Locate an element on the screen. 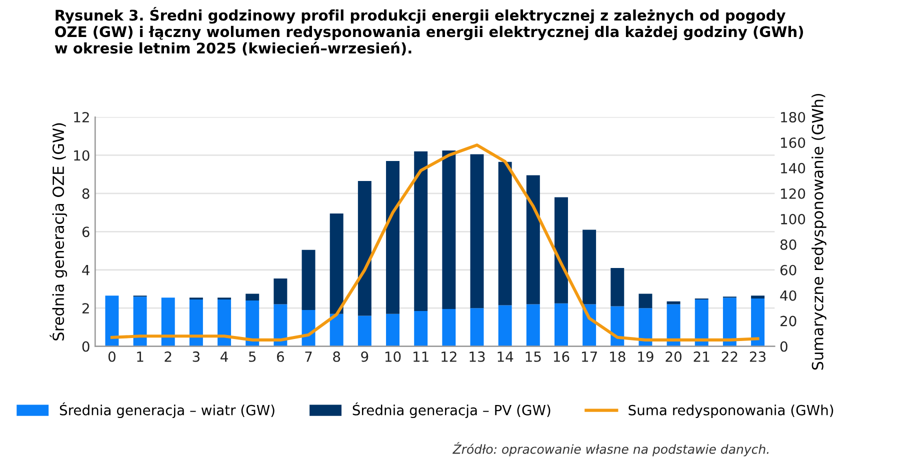  y-tick-label: 10 is located at coordinates (82, 155).